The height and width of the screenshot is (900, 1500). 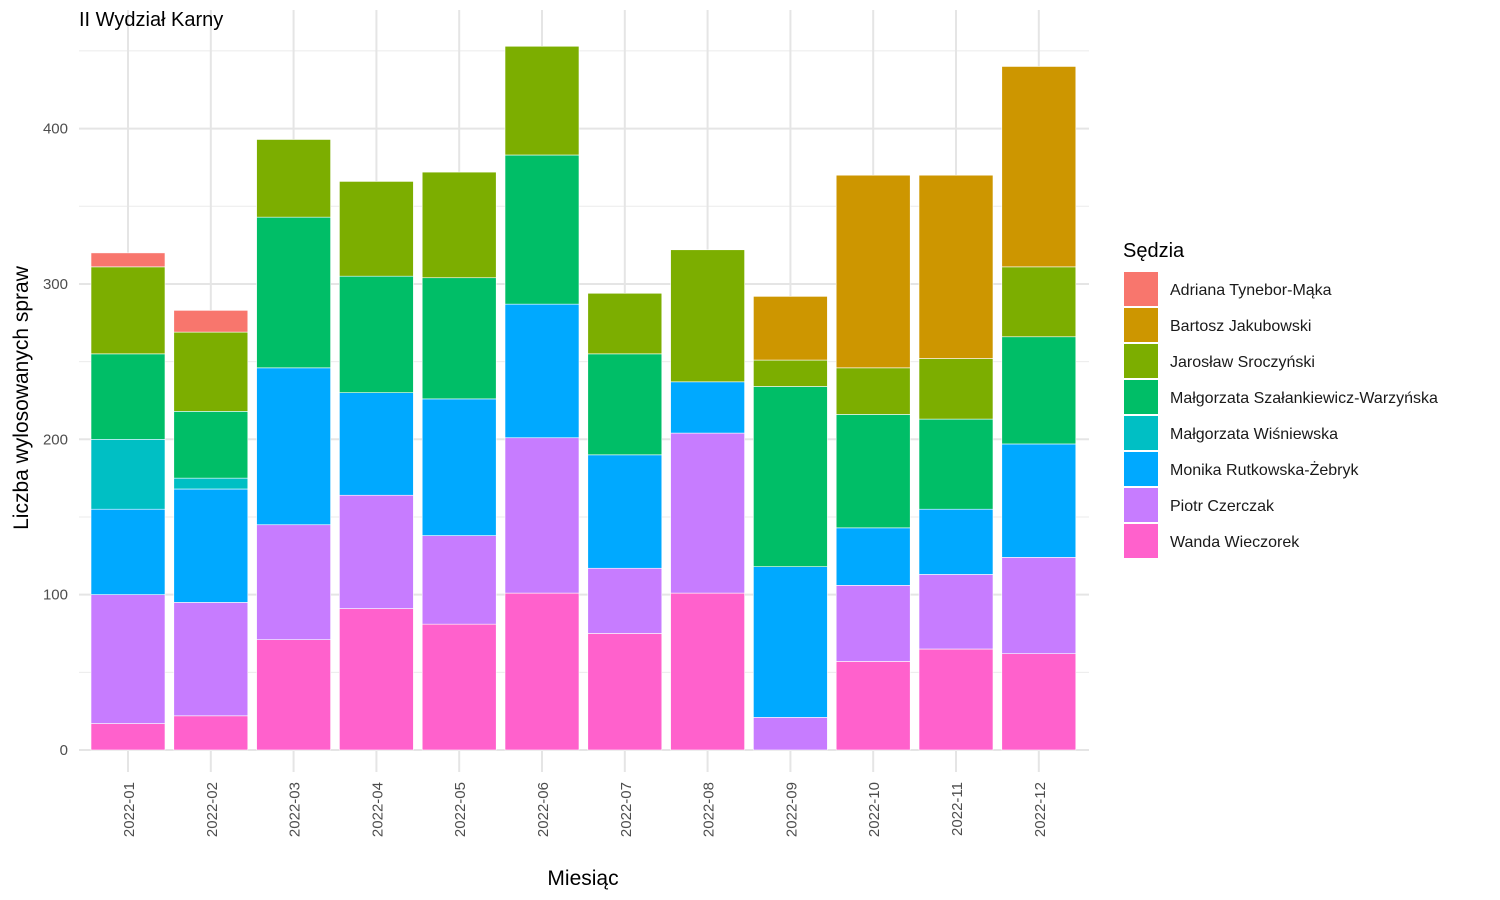 I want to click on y-axis-title: Liczba wylosowanych spraw, so click(x=21, y=397).